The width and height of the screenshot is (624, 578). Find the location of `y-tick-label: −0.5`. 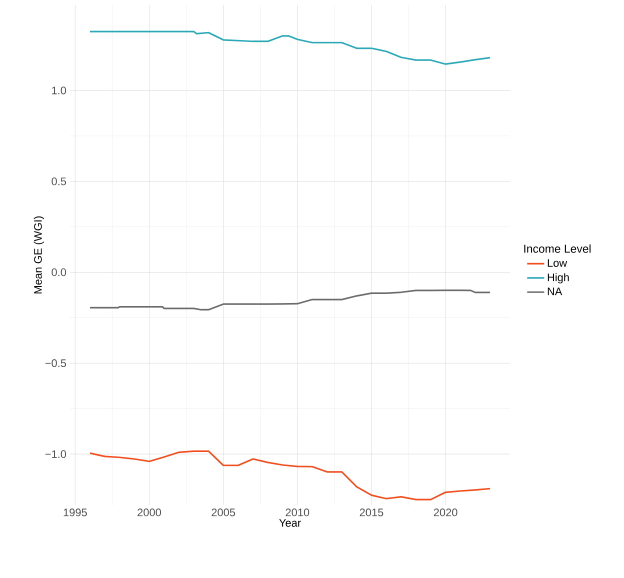

y-tick-label: −0.5 is located at coordinates (55, 363).